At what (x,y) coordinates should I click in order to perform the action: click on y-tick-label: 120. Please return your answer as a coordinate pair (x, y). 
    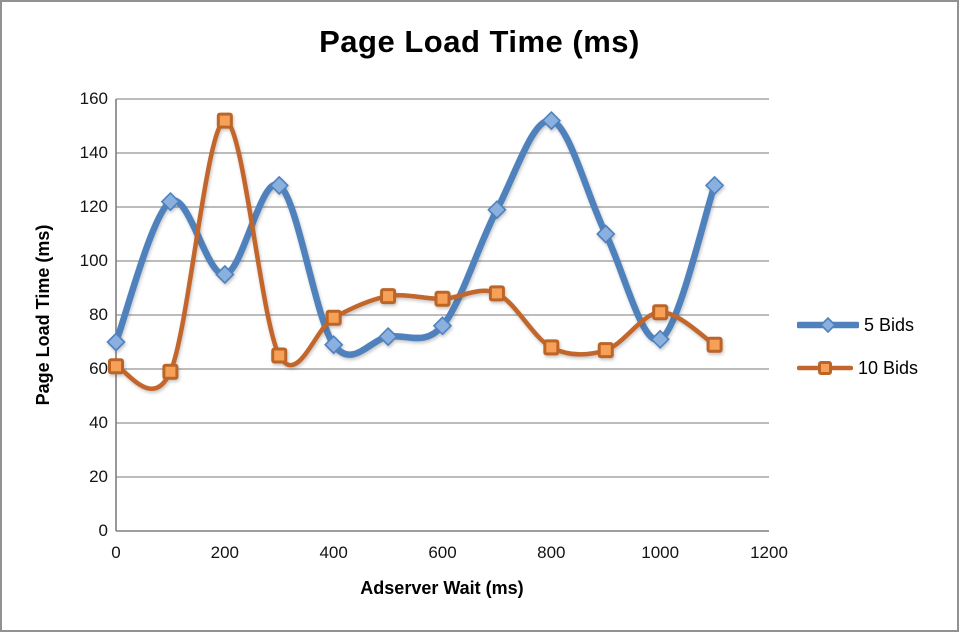
    Looking at the image, I should click on (93, 206).